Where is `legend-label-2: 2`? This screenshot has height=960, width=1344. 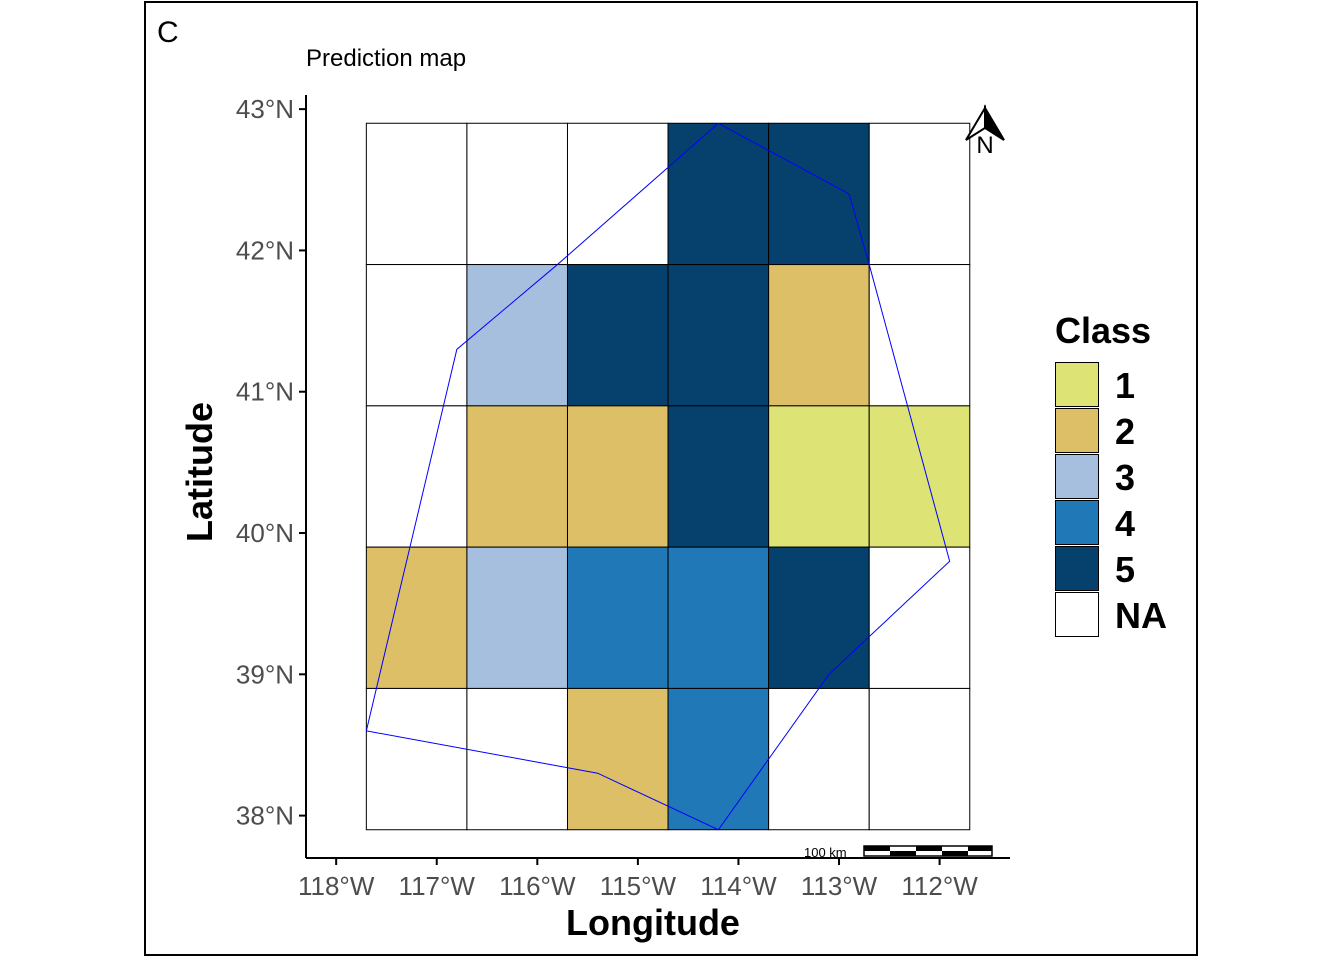 legend-label-2: 2 is located at coordinates (1125, 431).